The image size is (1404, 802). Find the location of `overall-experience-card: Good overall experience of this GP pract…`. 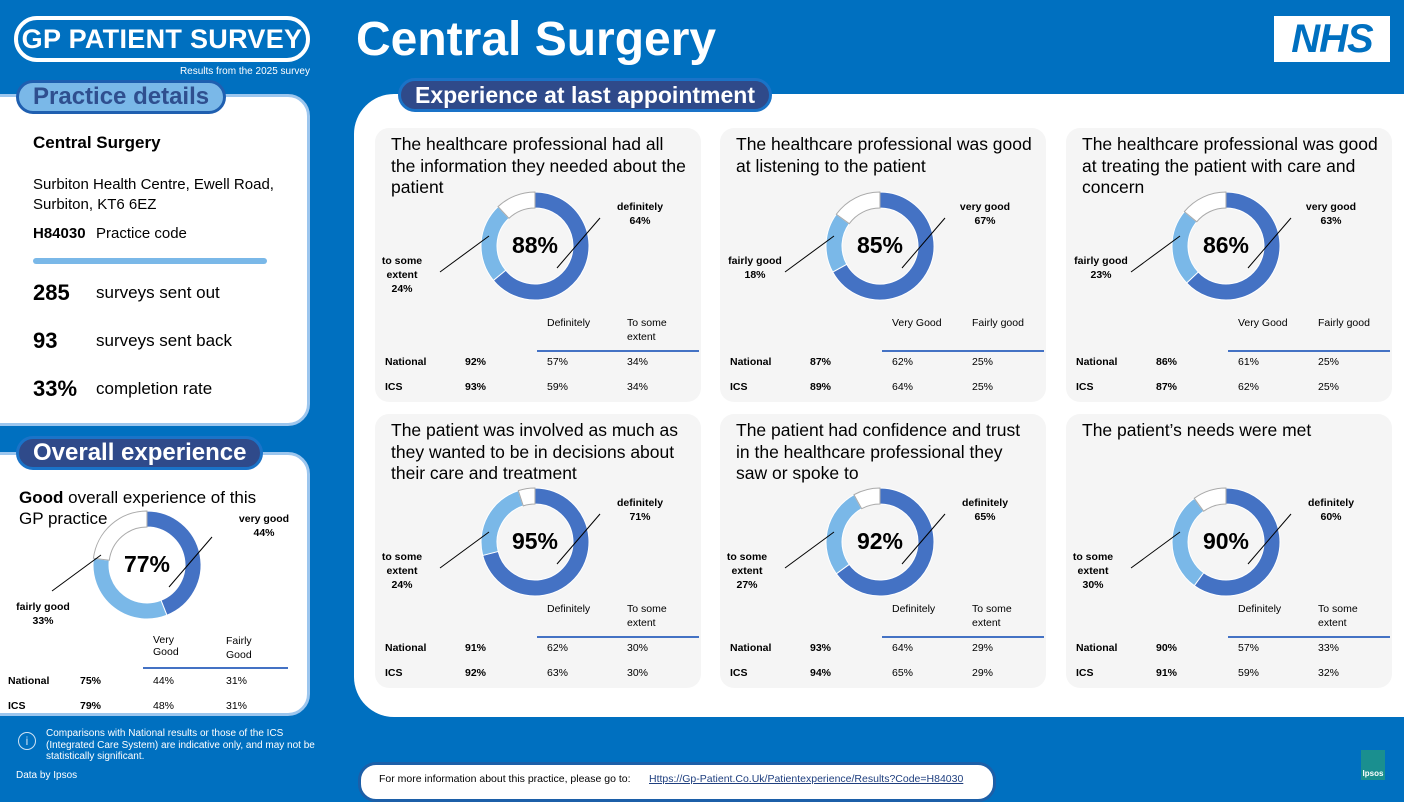

overall-experience-card: Good overall experience of this GP pract… is located at coordinates (155, 584).